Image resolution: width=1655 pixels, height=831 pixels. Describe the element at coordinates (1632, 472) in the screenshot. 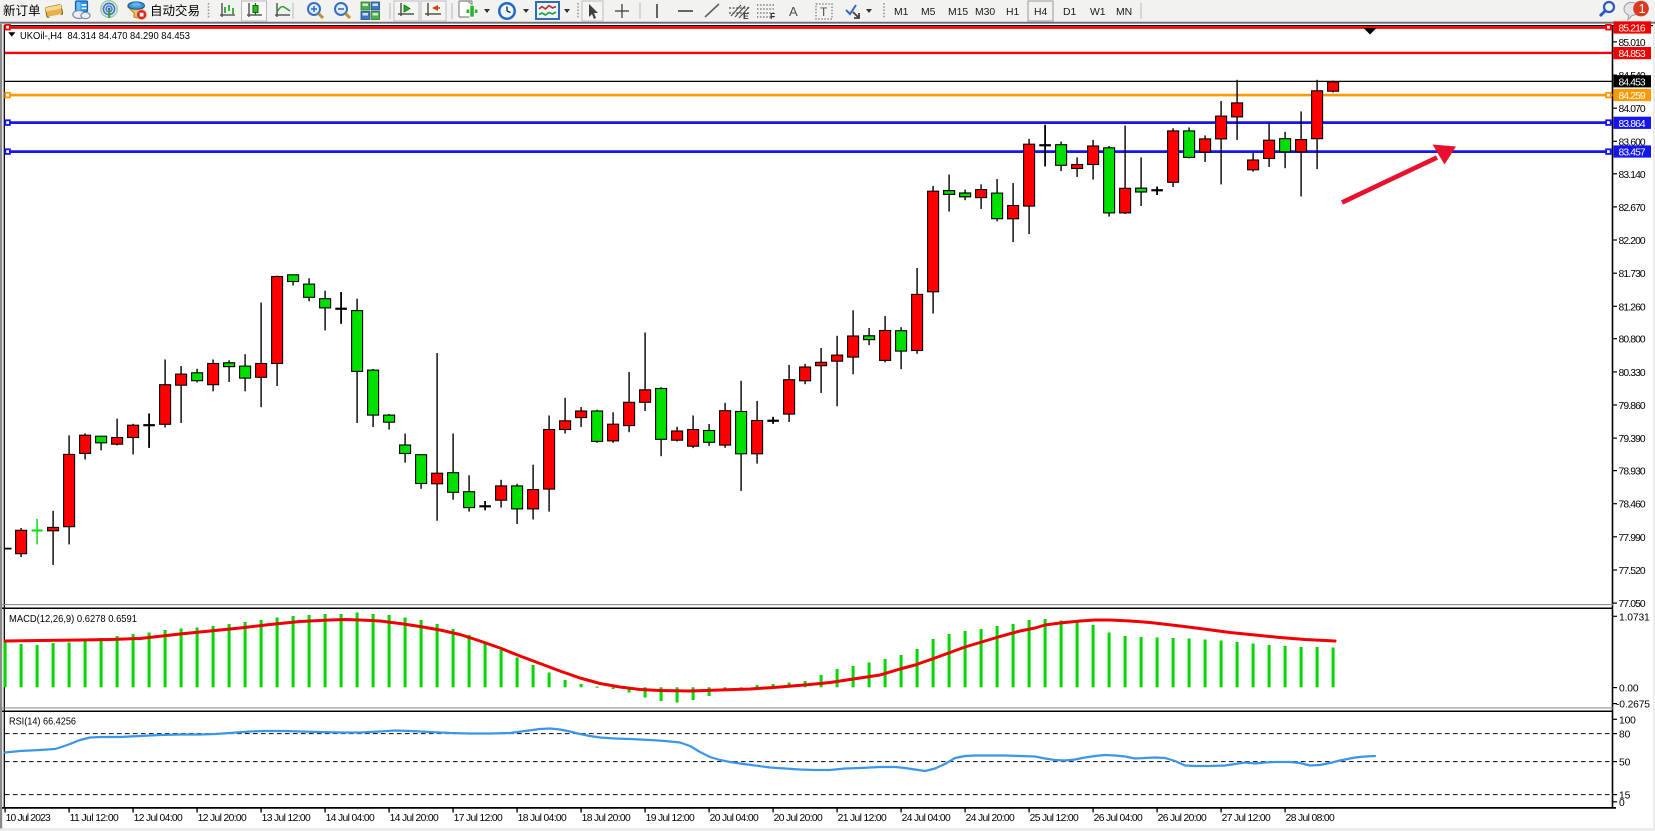

I see `svg-text: 78.930` at that location.